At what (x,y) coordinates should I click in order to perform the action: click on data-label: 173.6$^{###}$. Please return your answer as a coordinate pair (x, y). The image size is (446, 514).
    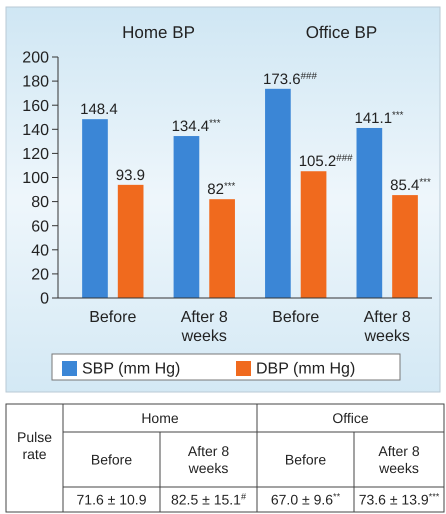
    Looking at the image, I should click on (290, 79).